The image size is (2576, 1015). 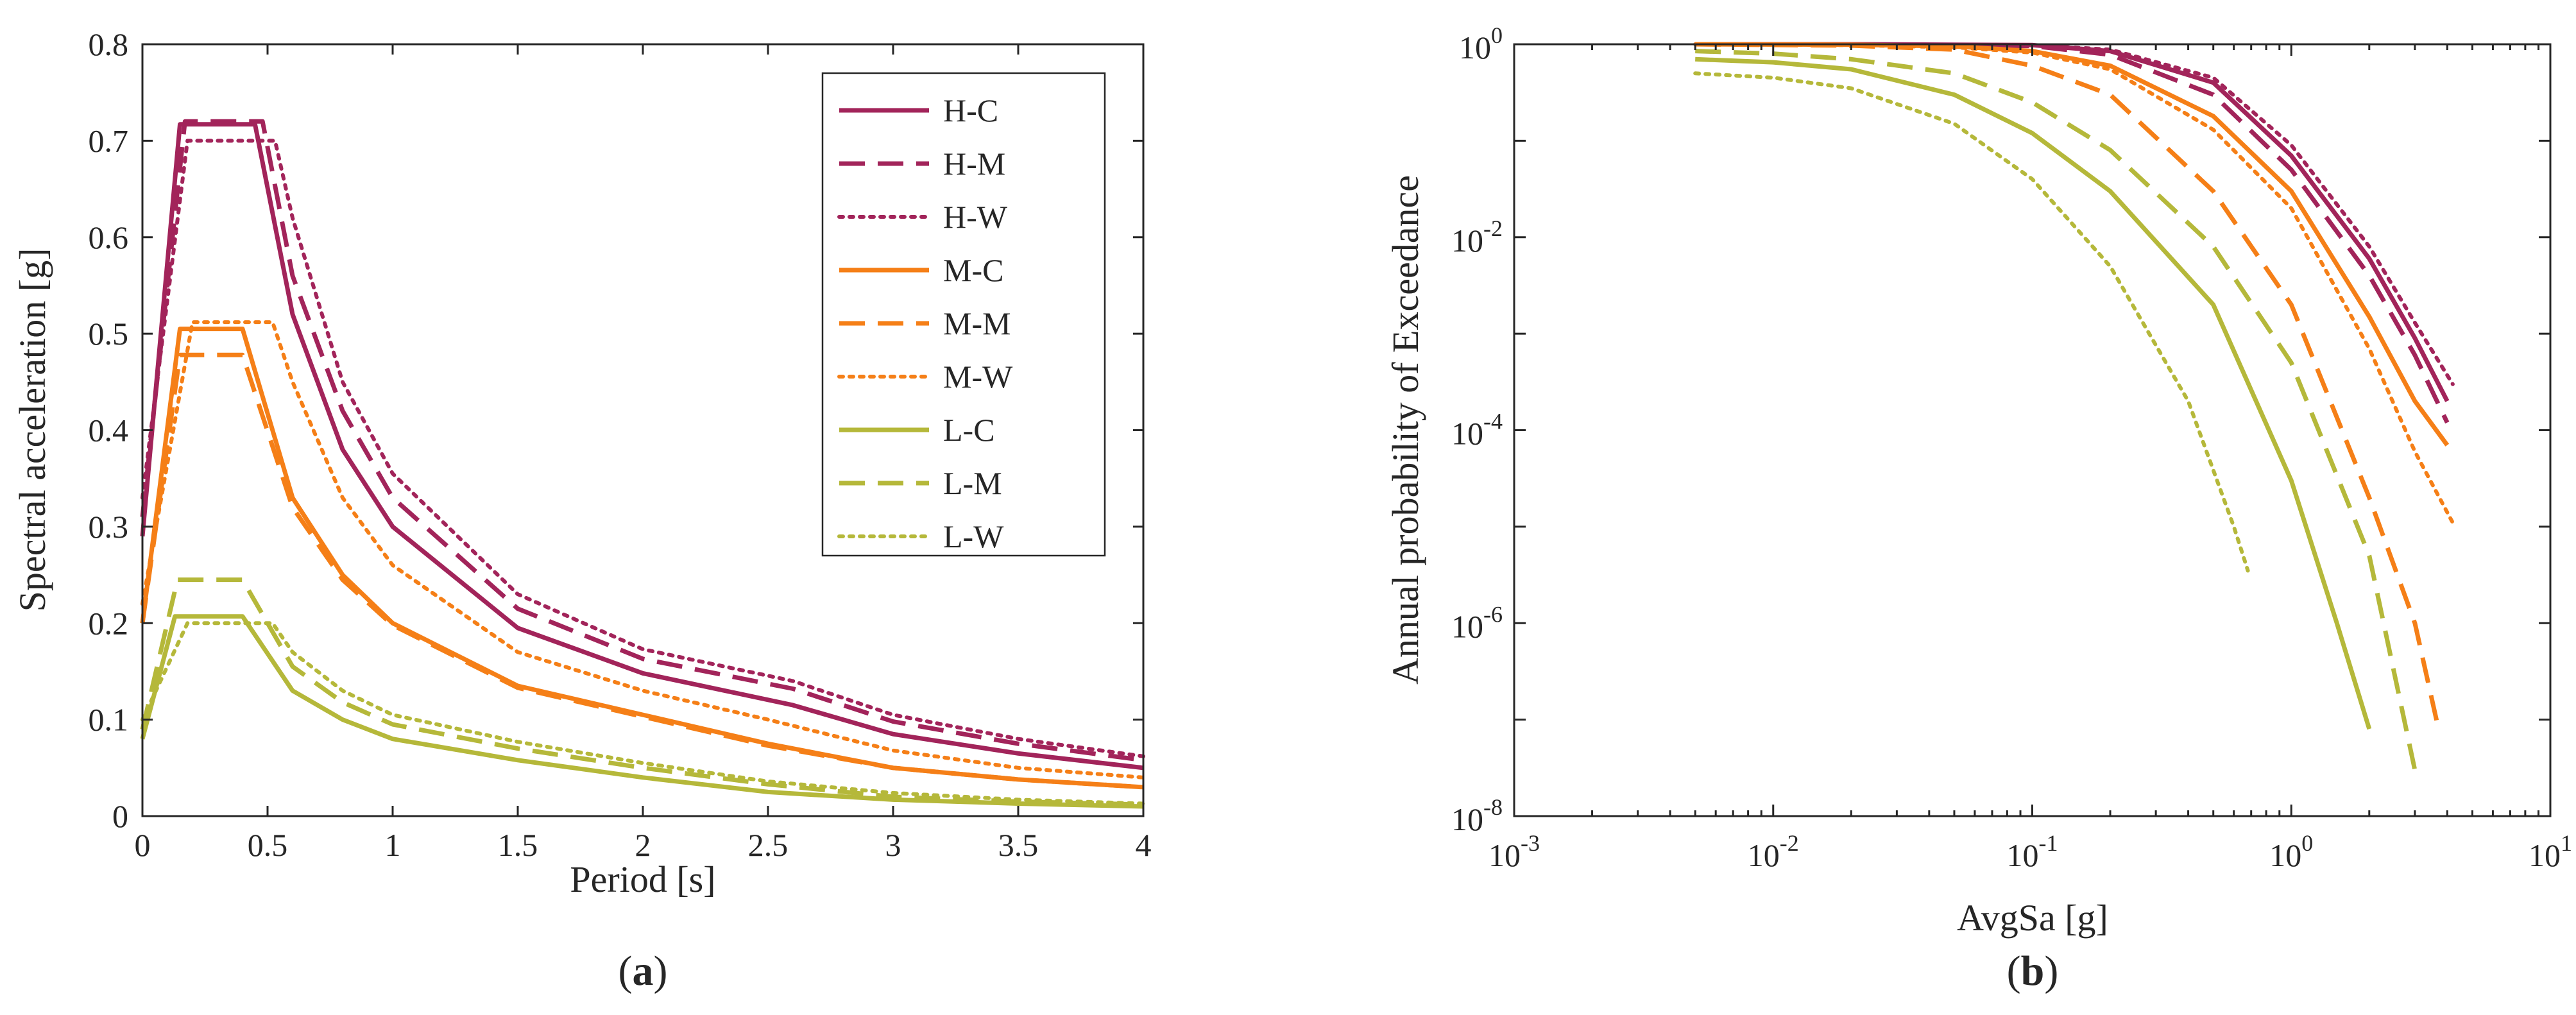 I want to click on chart-b-ylabel: Annual probability of Exceedance, so click(x=1405, y=430).